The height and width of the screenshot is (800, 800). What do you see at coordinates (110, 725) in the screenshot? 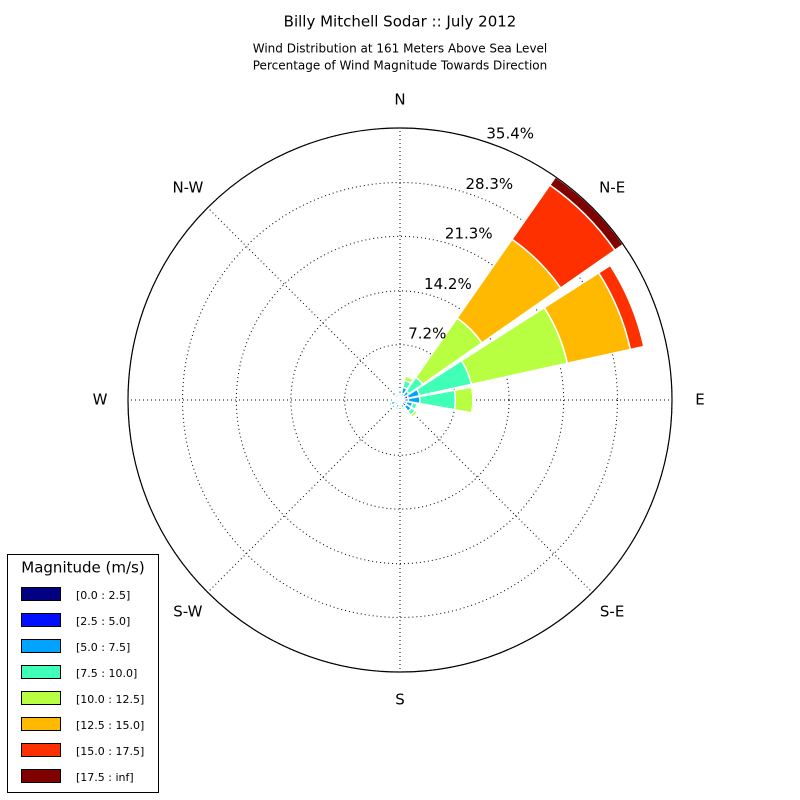
I see `legend-label: [12.5 : 15.0]` at bounding box center [110, 725].